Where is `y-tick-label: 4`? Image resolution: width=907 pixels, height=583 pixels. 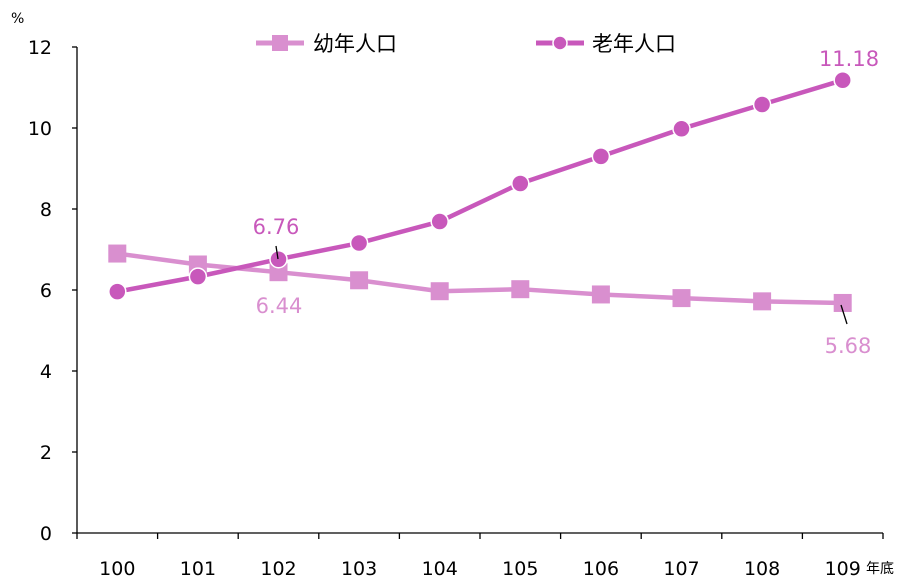 y-tick-label: 4 is located at coordinates (46, 372).